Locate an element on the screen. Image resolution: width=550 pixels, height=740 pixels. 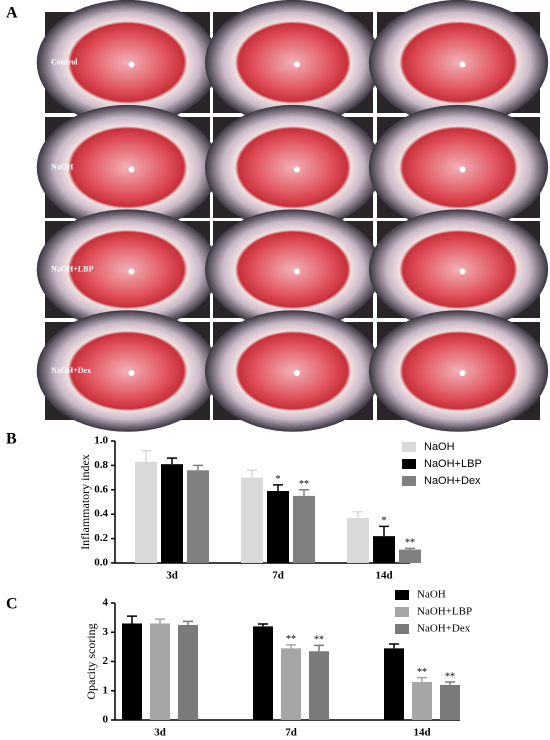
panel-label: A is located at coordinates (12, 13).